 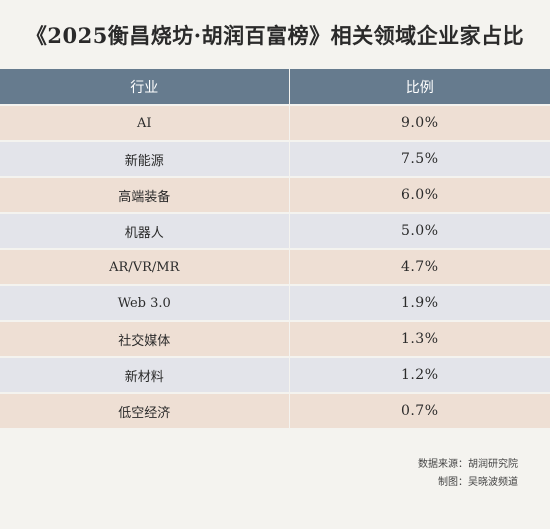 I want to click on table-row: 新能源 7.5%, so click(x=275, y=158).